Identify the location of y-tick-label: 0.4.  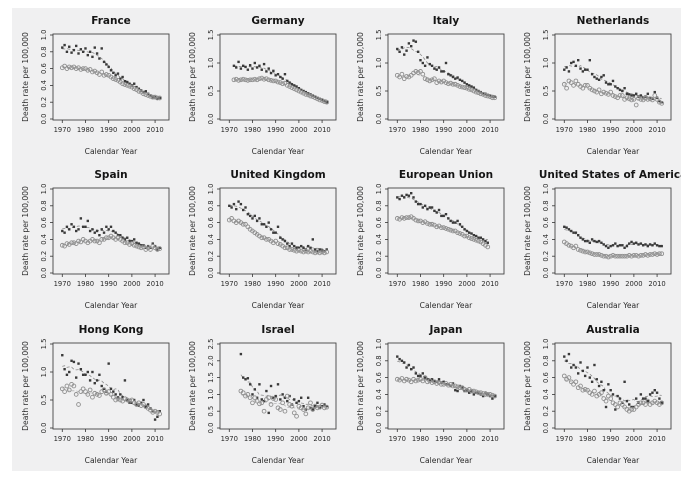
(379, 239).